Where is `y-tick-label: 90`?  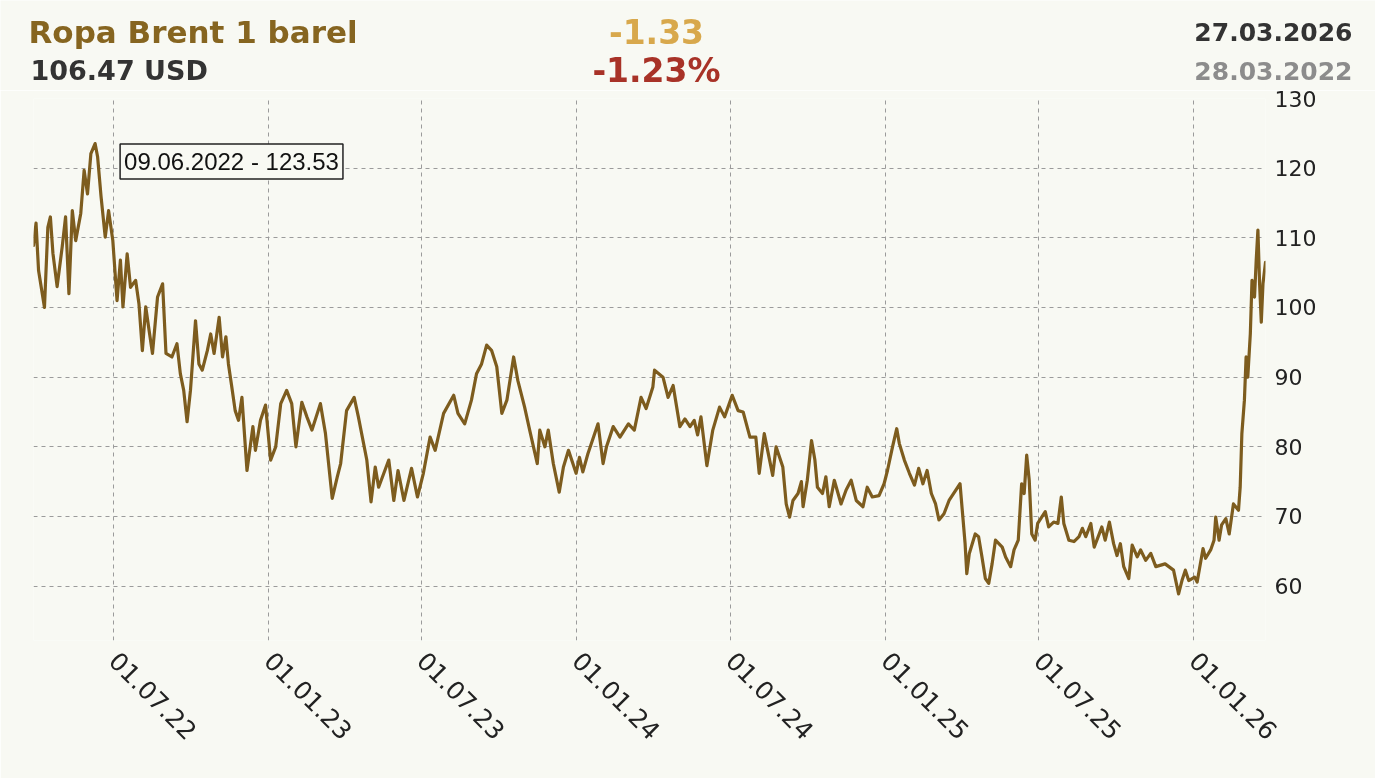 y-tick-label: 90 is located at coordinates (1288, 378).